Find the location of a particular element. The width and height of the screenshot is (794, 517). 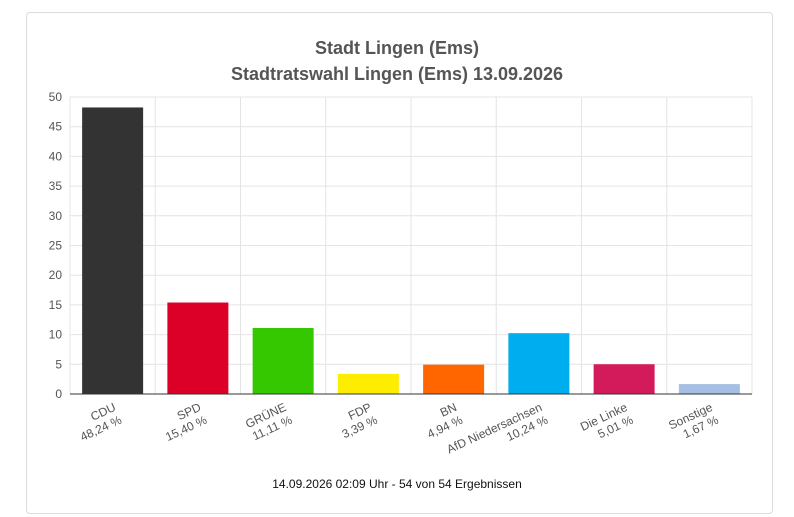

x-category-label: BN is located at coordinates (448, 410).